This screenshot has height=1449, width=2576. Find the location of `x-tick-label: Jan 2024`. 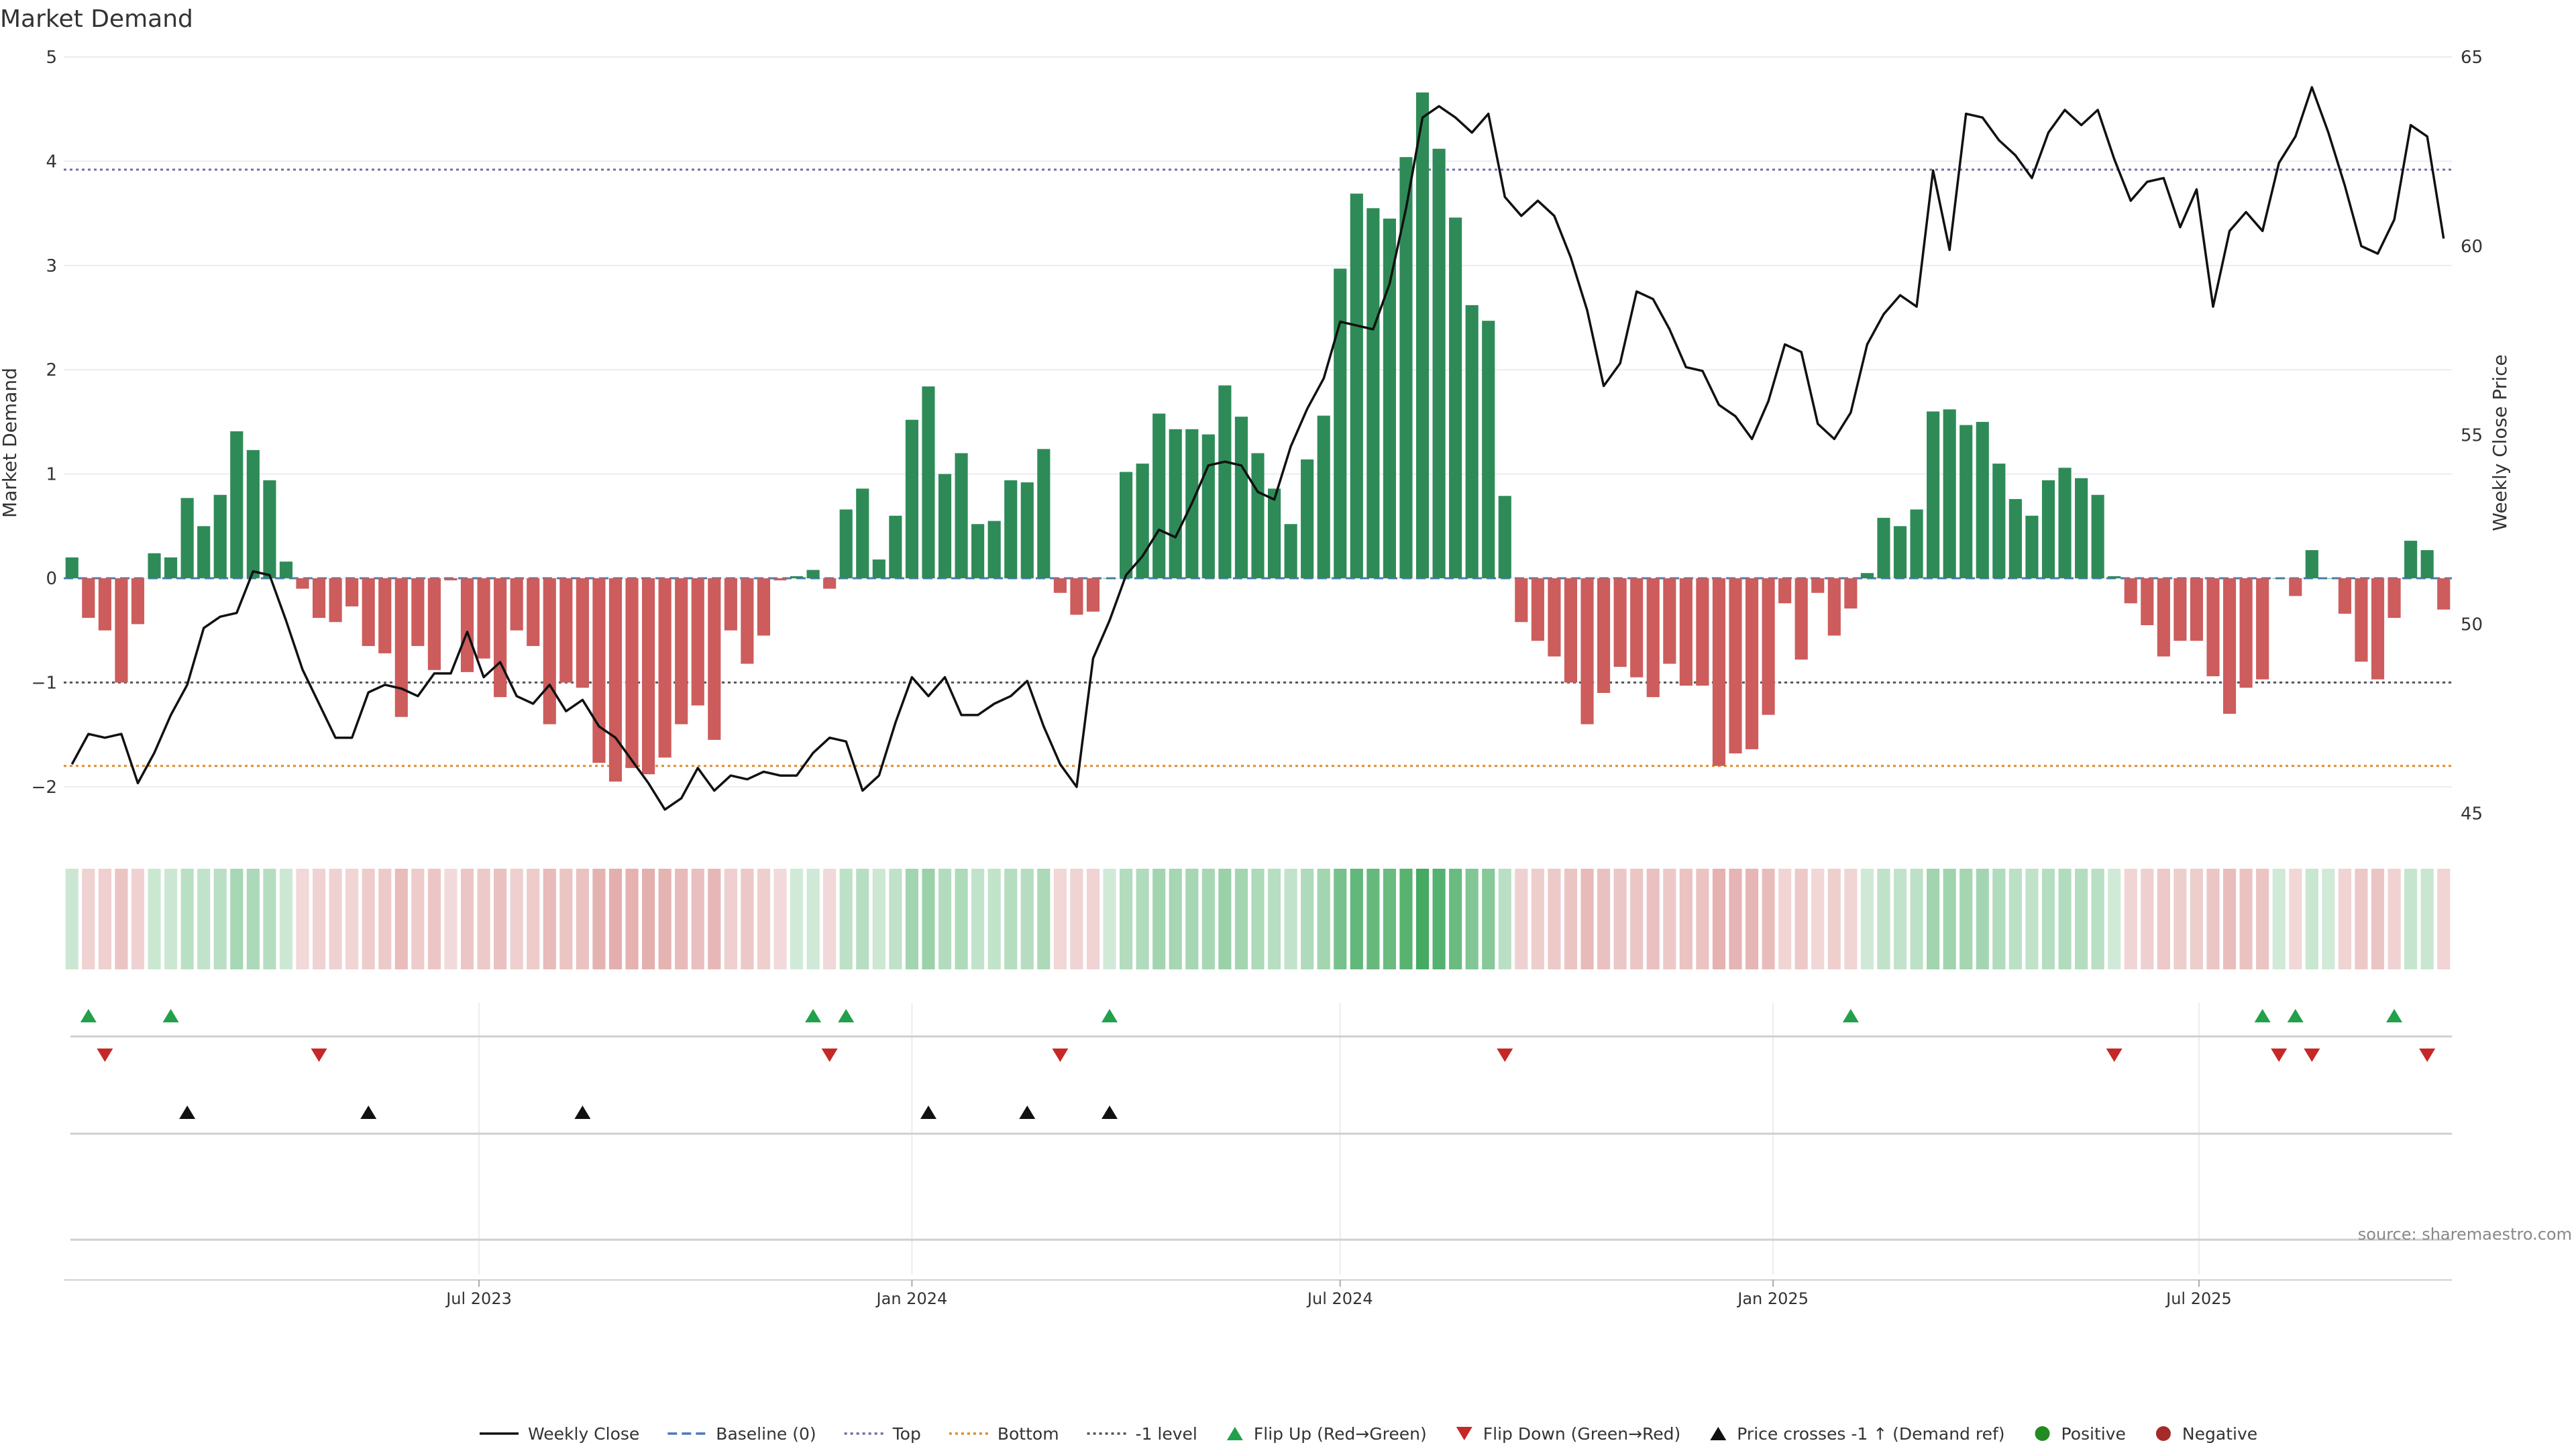

x-tick-label: Jan 2024 is located at coordinates (911, 1298).